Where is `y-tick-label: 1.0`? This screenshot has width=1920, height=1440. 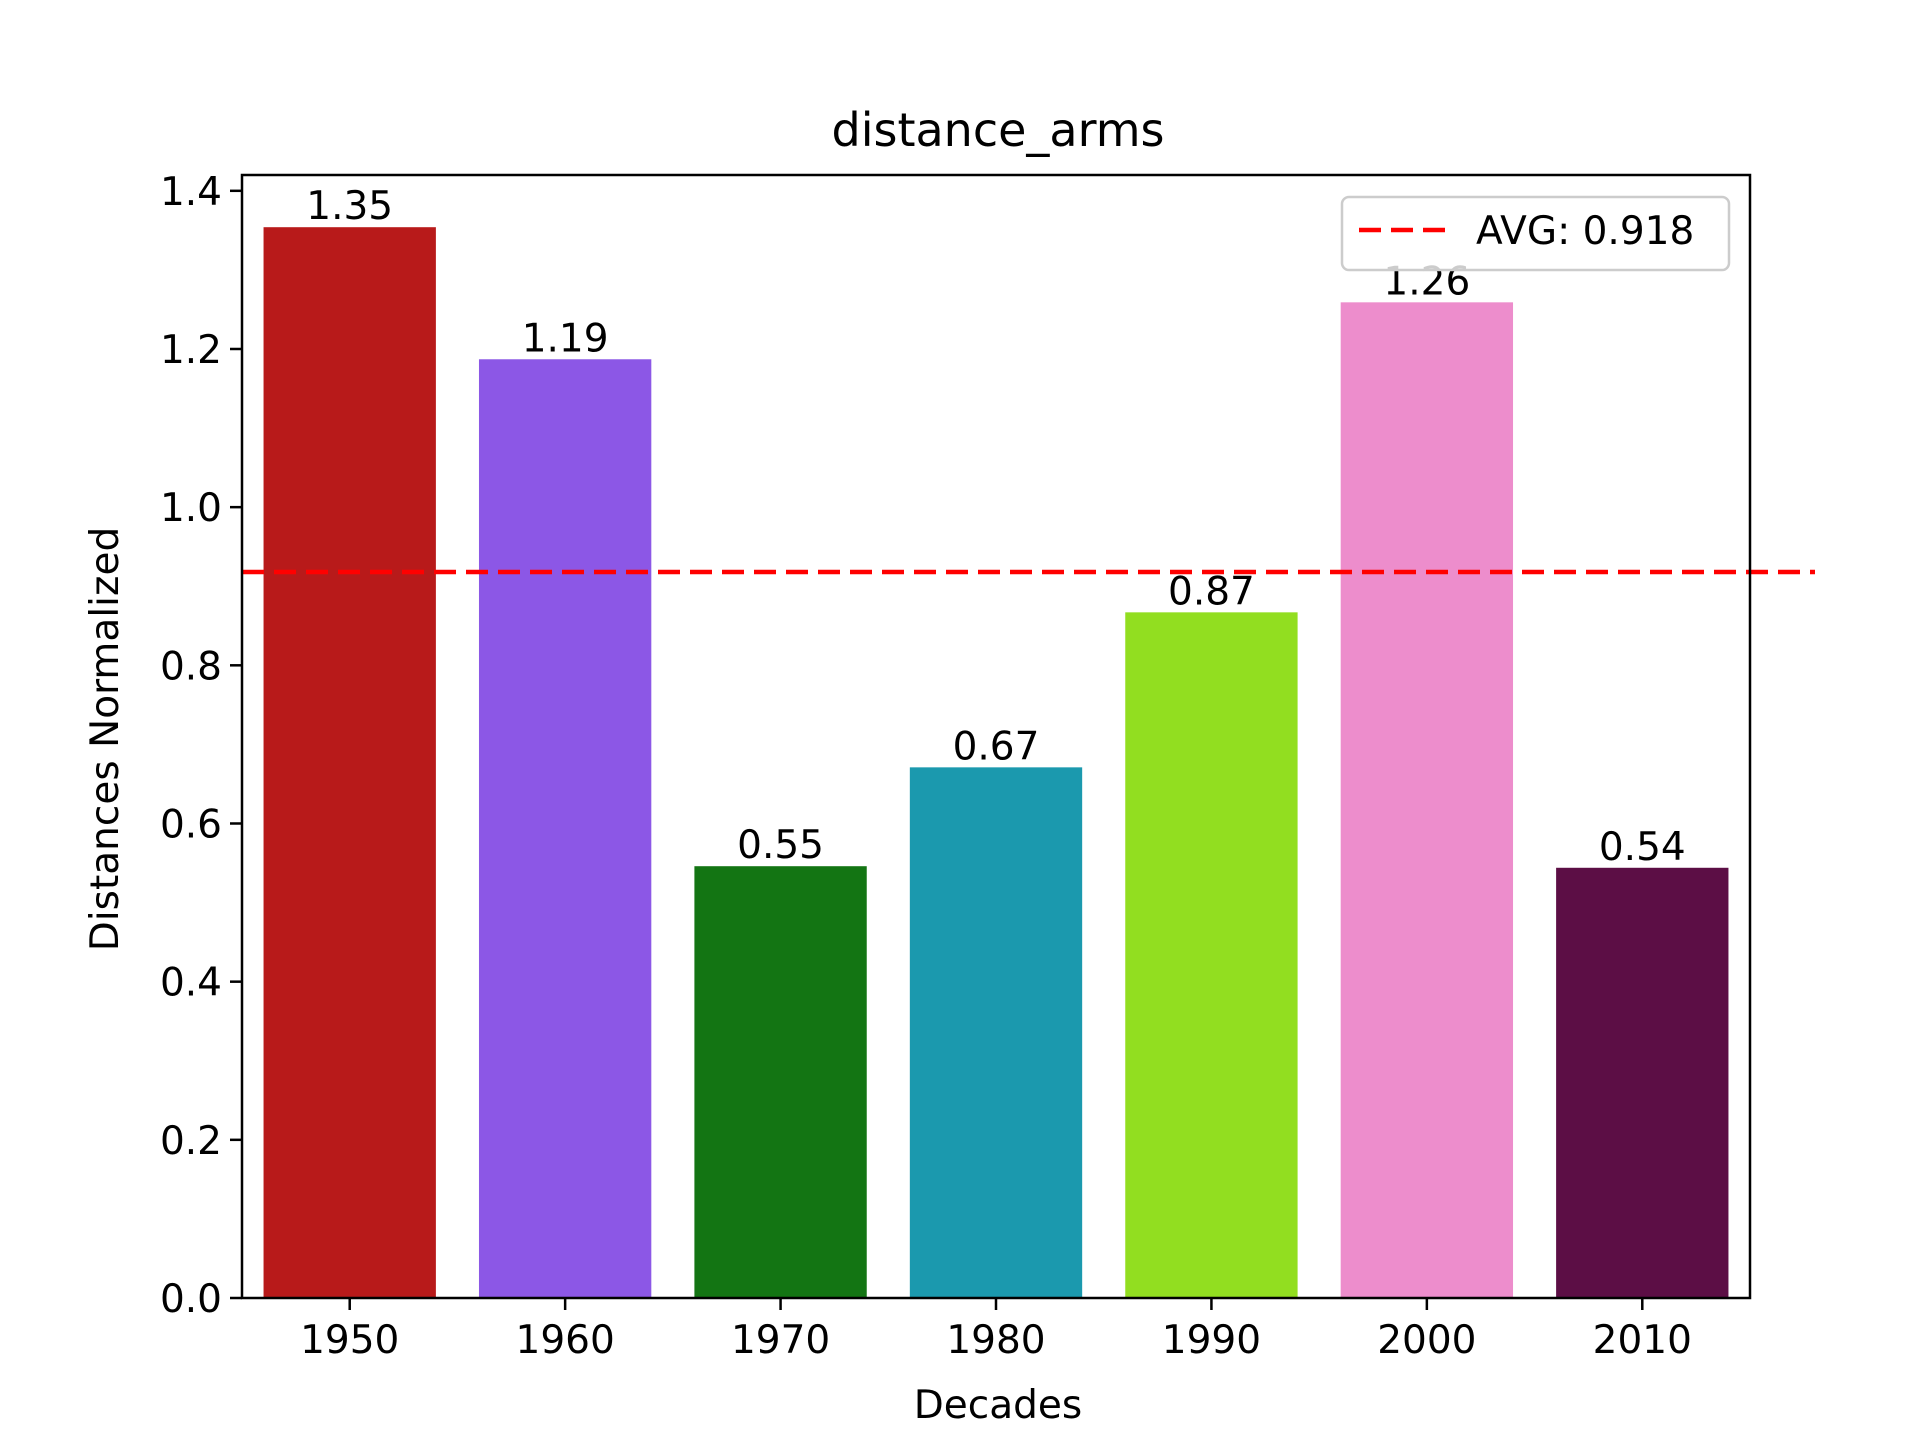
y-tick-label: 1.0 is located at coordinates (191, 508).